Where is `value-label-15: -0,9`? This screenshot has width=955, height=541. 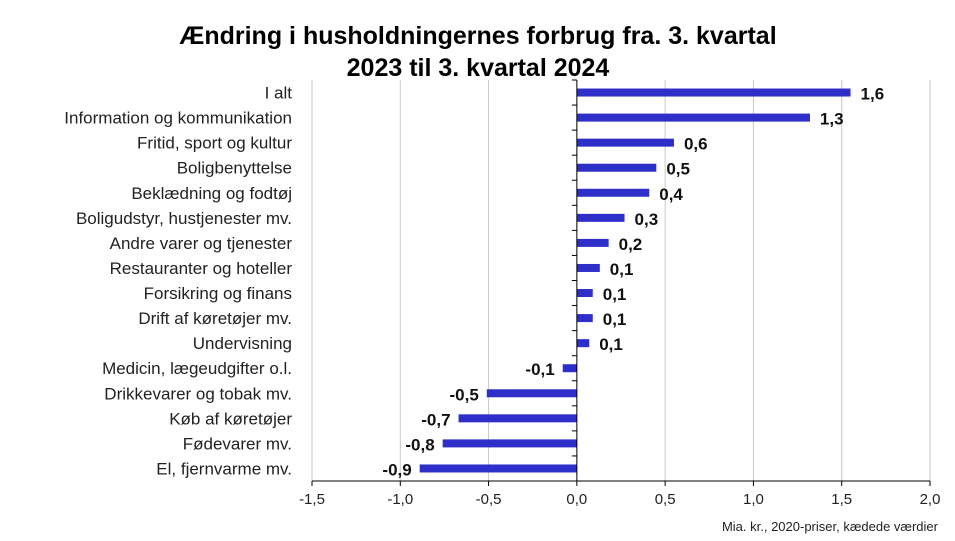
value-label-15: -0,9 is located at coordinates (396, 469).